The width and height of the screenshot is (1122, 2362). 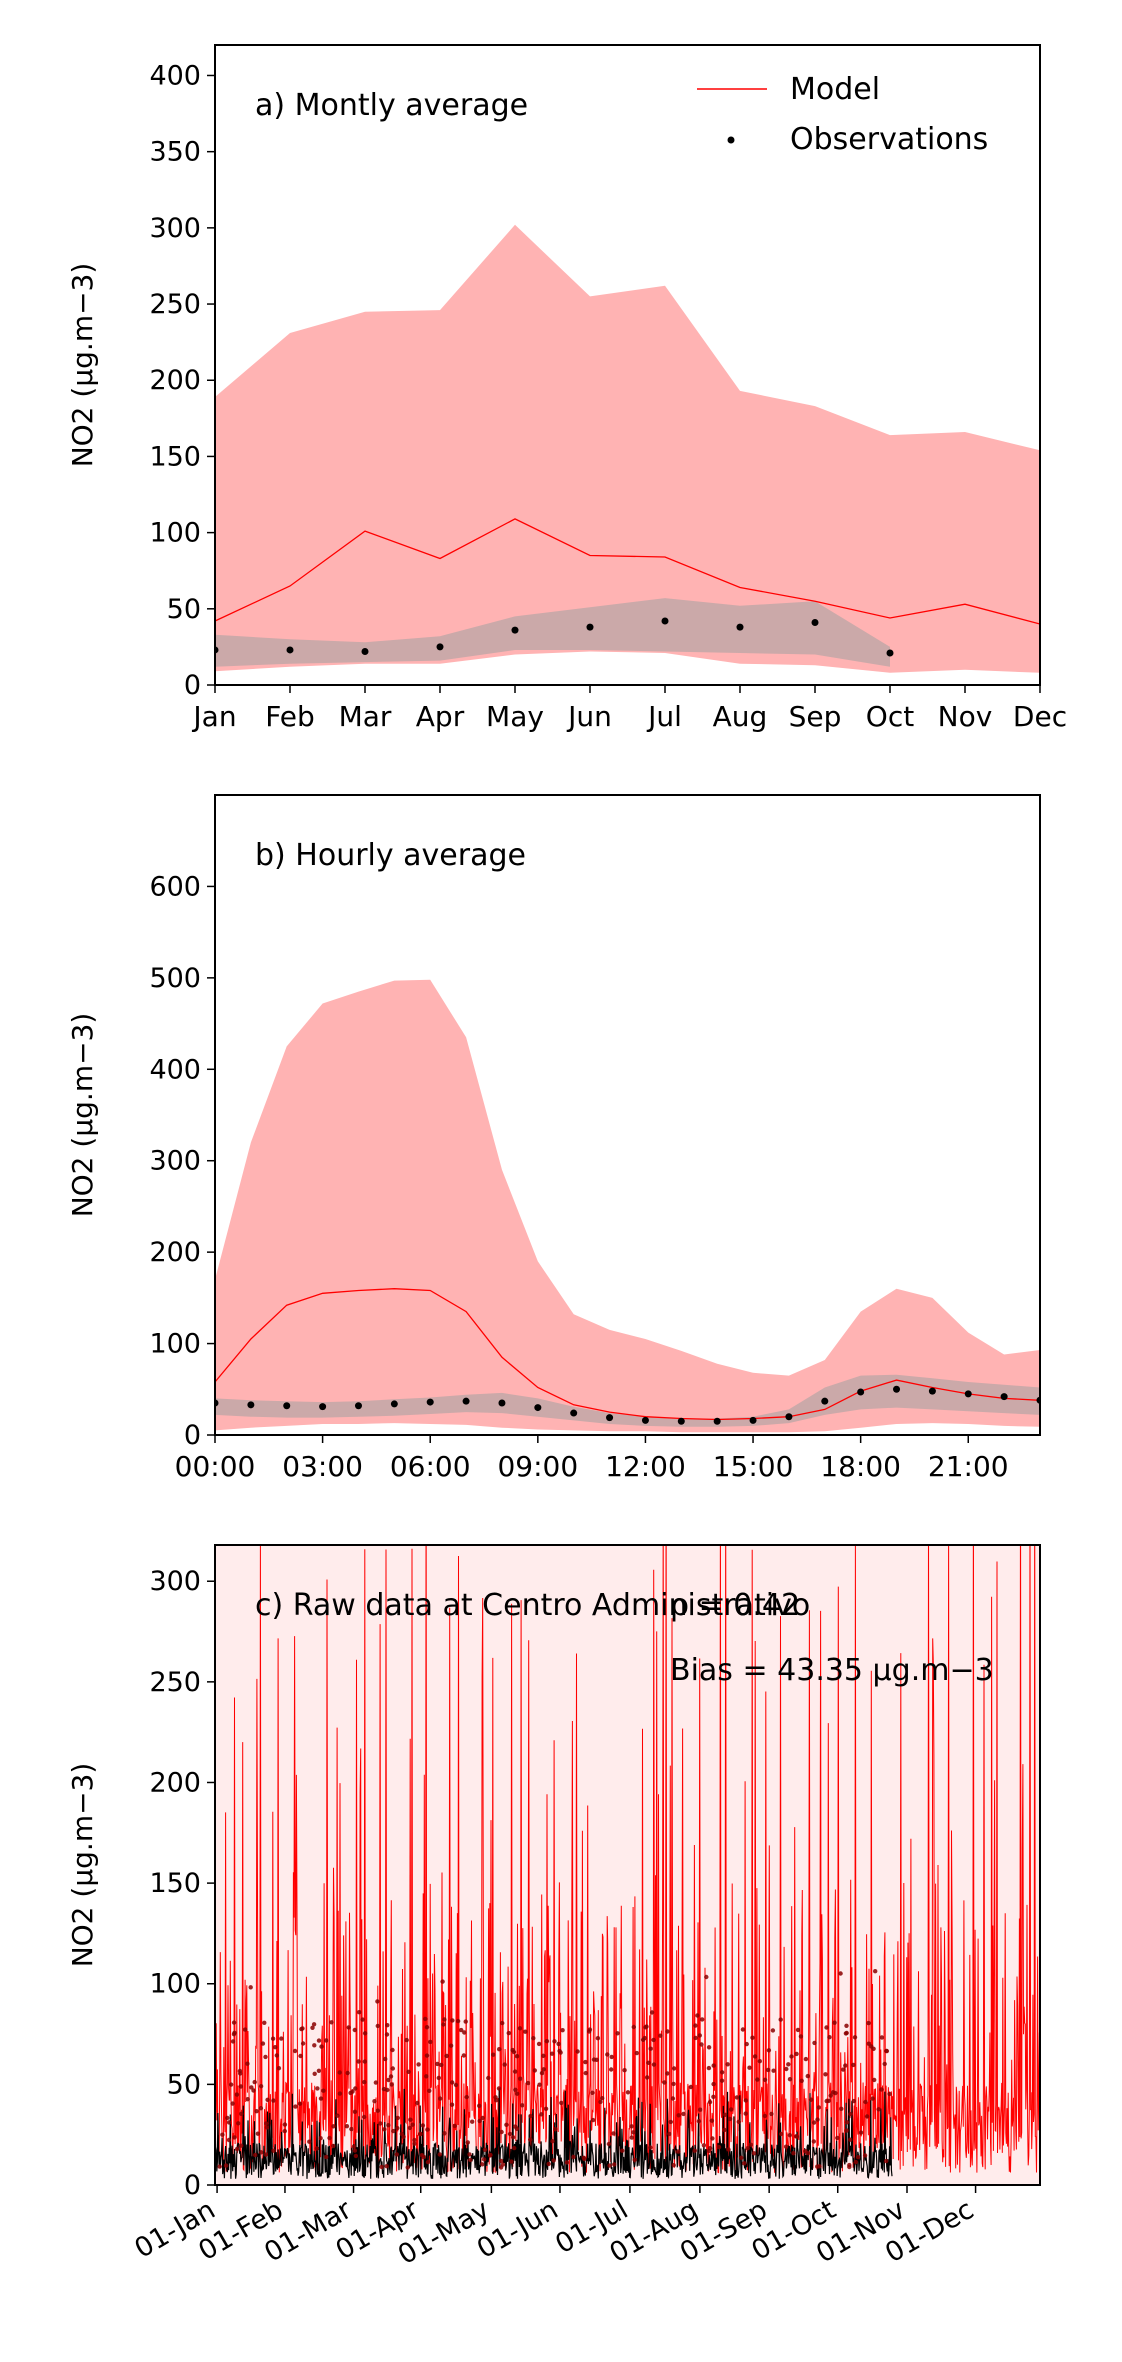 I want to click on monthly-y-tick-label: 300, so click(x=175, y=228).